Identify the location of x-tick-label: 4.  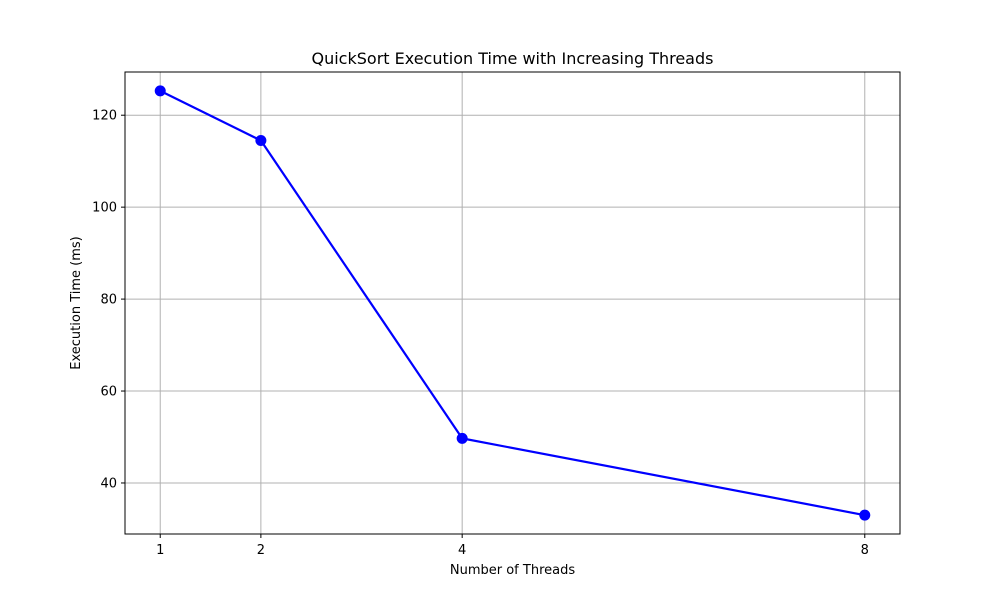
(462, 550).